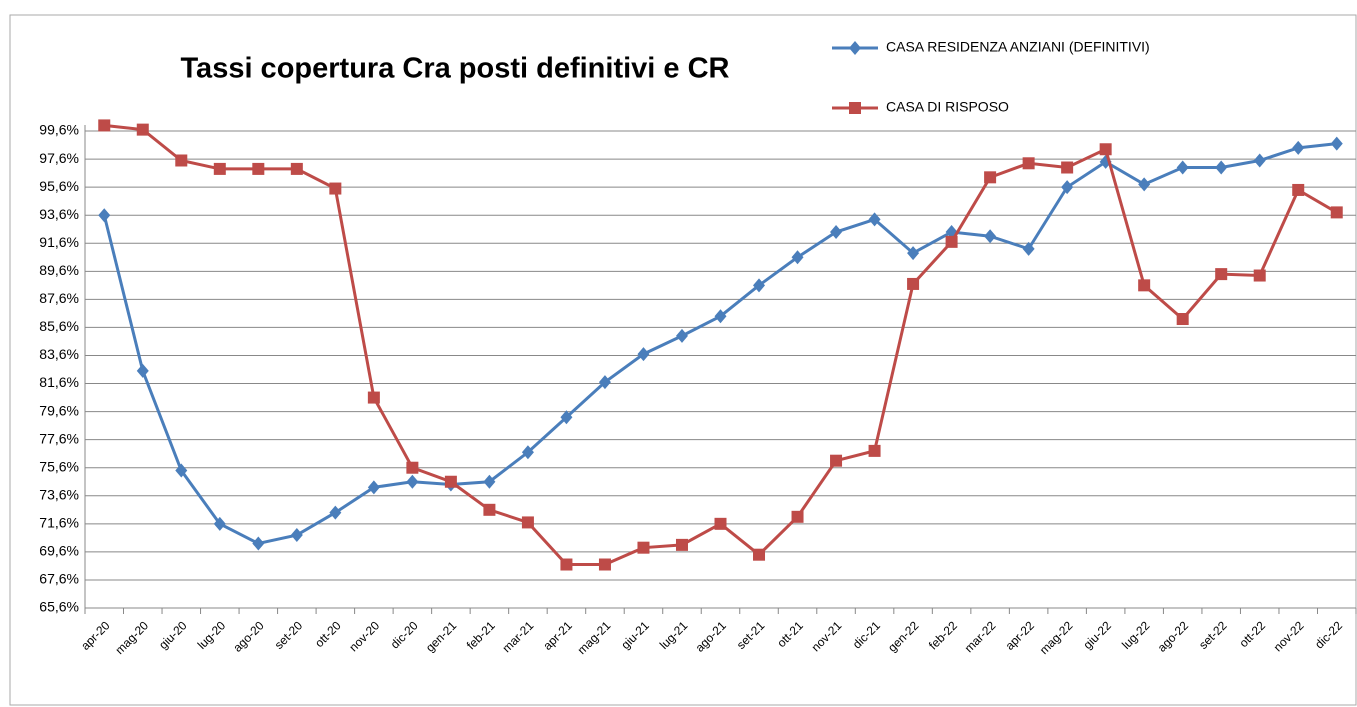 This screenshot has width=1357, height=707. Describe the element at coordinates (59, 270) in the screenshot. I see `y-tick-label: 89,6%` at that location.